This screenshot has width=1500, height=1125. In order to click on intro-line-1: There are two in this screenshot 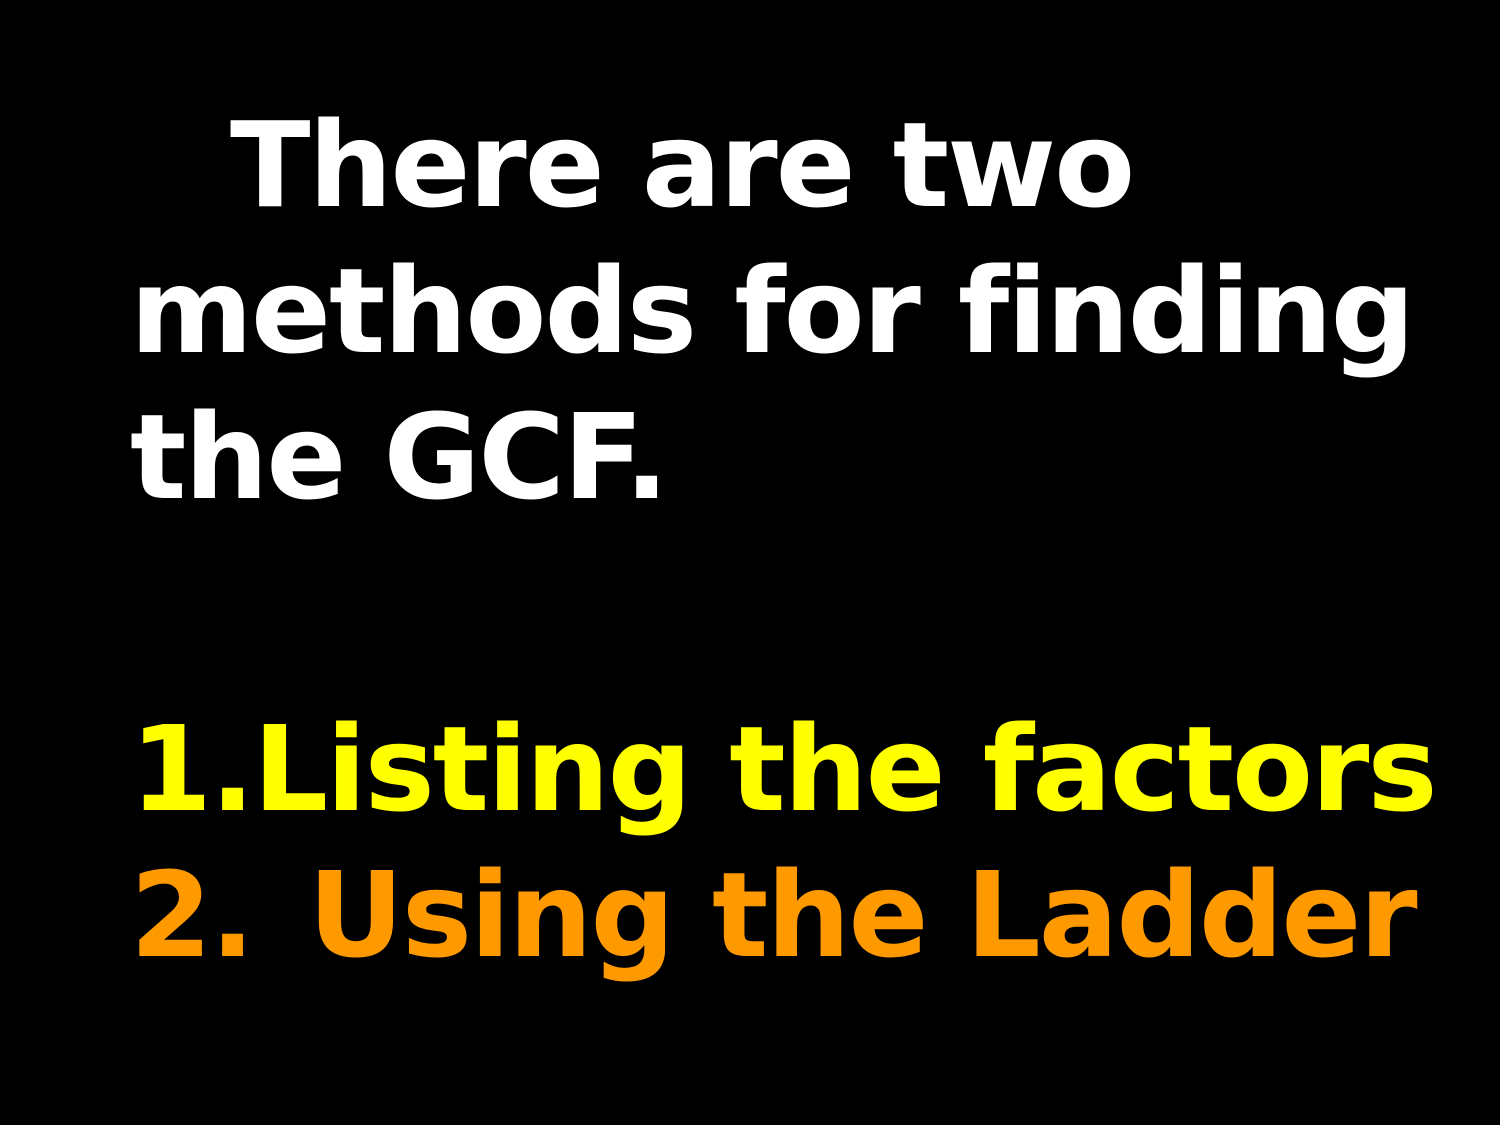, I will do `click(682, 165)`.